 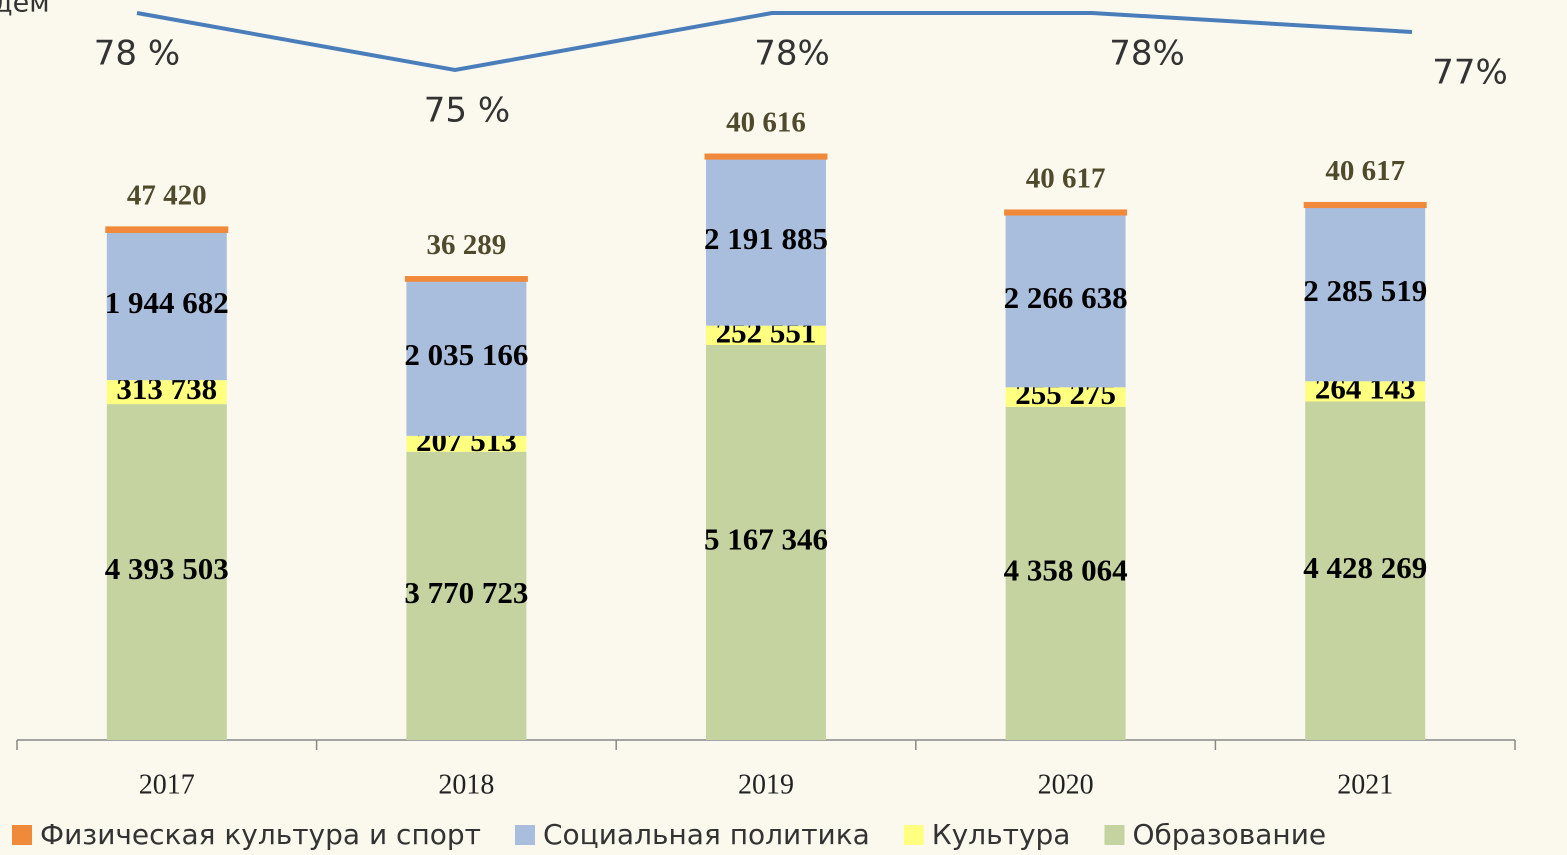 I want to click on annotation: дем, so click(x=25, y=9).